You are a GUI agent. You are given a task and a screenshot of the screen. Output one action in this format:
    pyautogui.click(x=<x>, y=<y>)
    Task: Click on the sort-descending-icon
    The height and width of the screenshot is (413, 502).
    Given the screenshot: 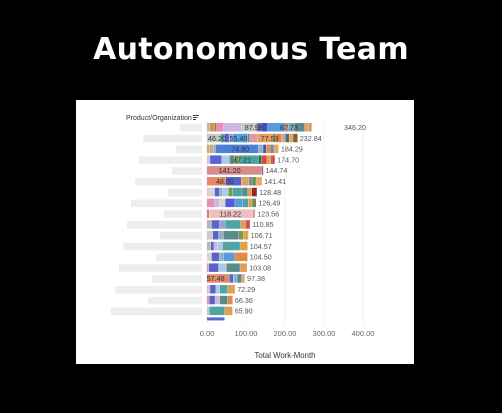 What is the action you would take?
    pyautogui.click(x=196, y=118)
    